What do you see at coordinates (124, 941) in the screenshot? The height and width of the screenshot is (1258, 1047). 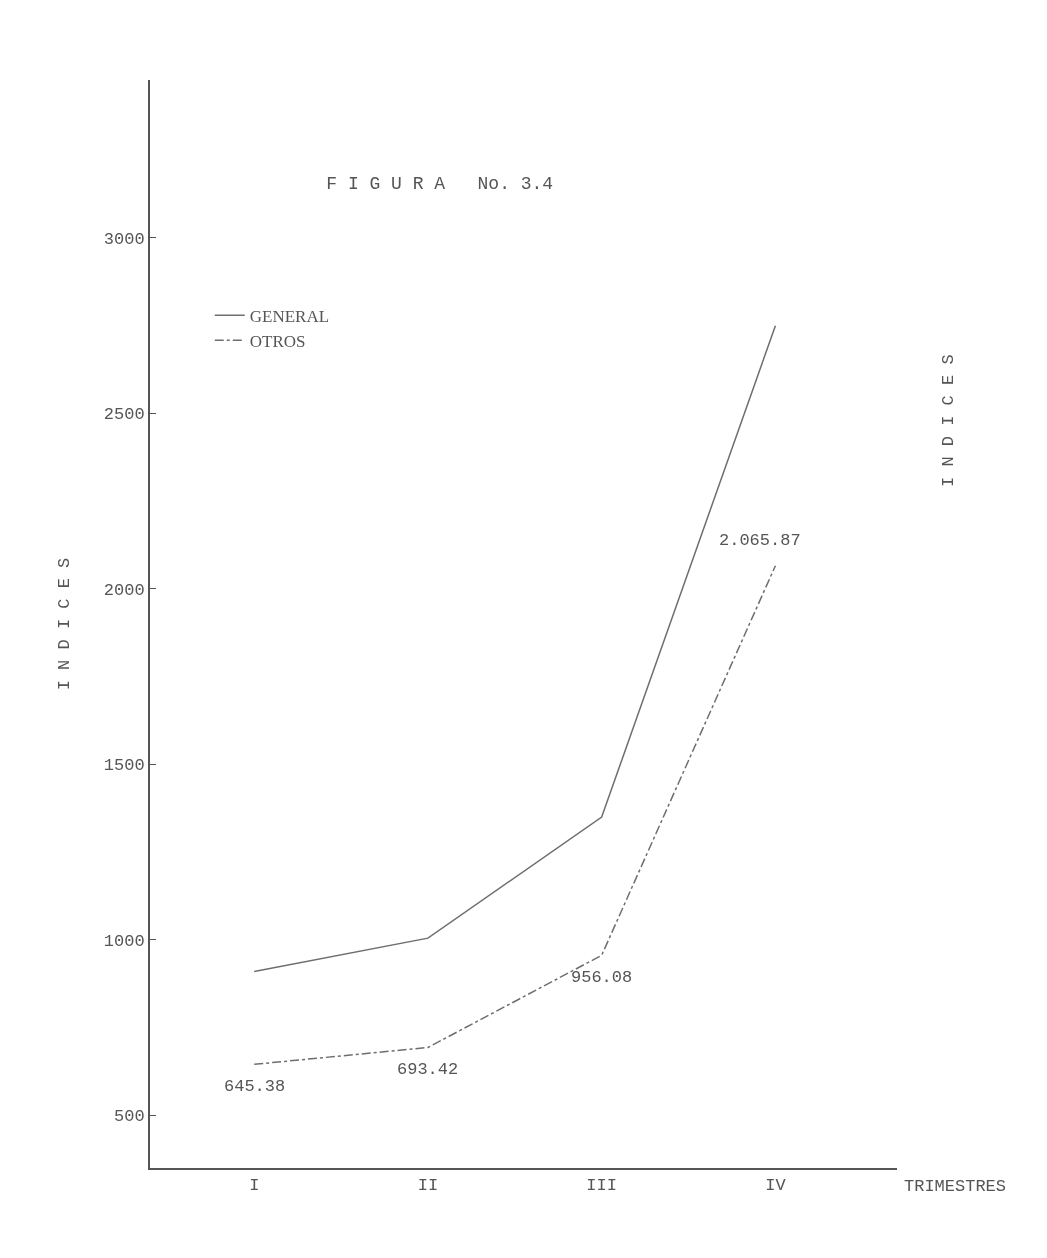 I see `y-tick-label: 1000` at bounding box center [124, 941].